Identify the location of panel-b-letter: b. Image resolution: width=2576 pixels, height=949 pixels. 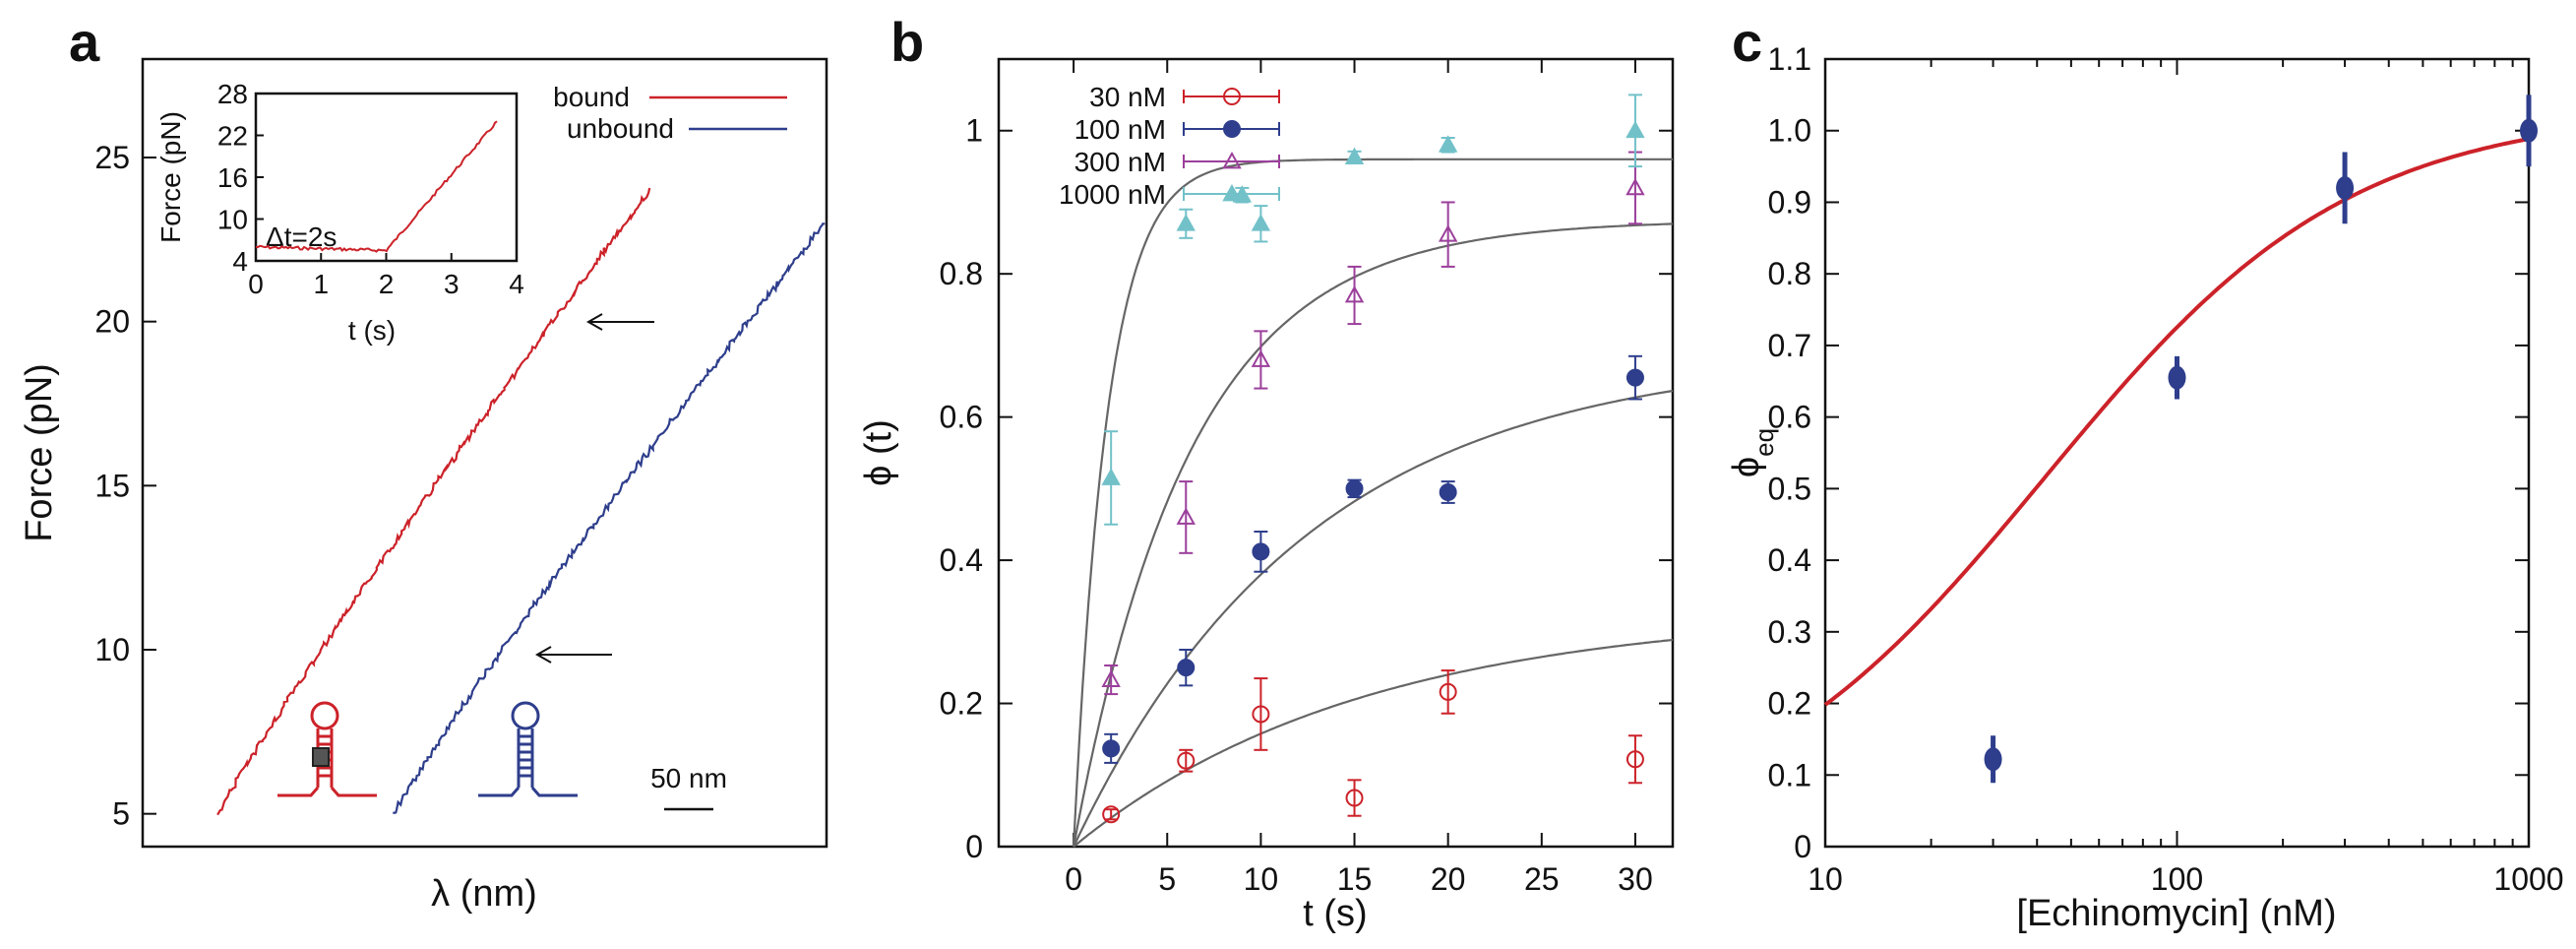
(907, 42).